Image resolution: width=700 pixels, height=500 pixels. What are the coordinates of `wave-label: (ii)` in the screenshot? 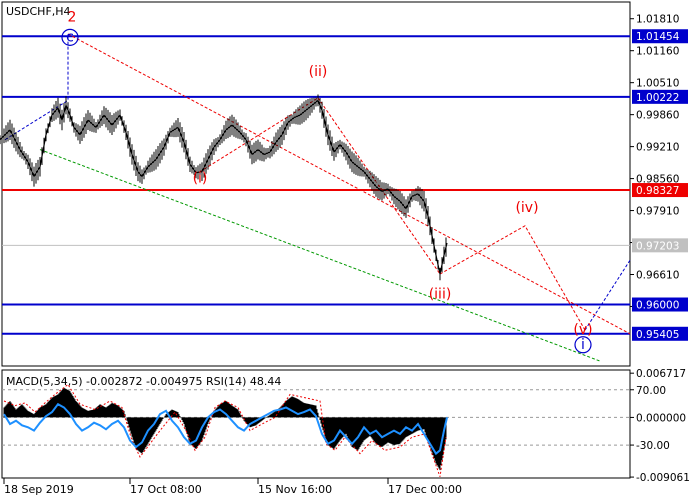 It's located at (318, 72).